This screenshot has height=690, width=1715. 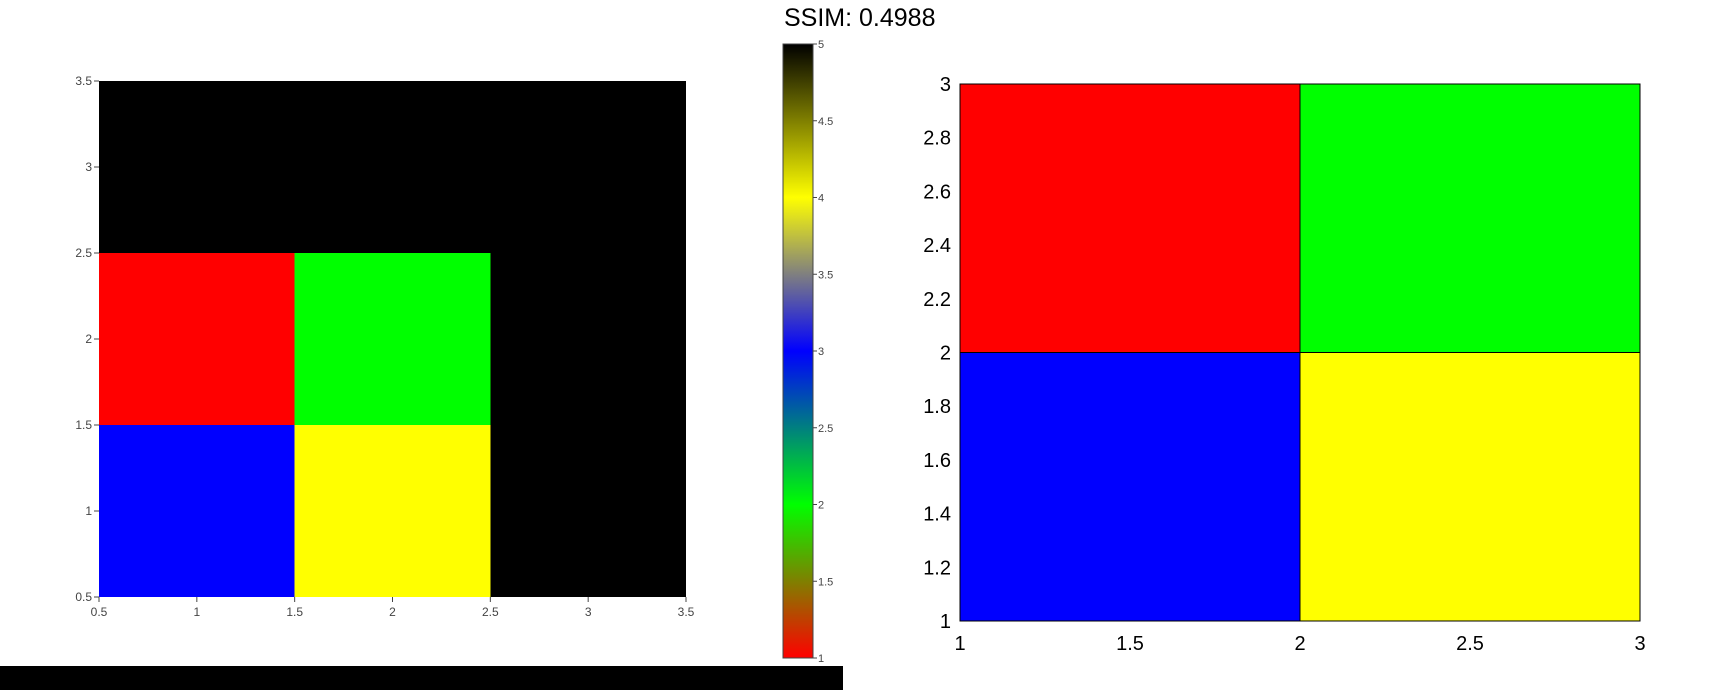 What do you see at coordinates (83, 253) in the screenshot?
I see `y-tick-label: 2.5` at bounding box center [83, 253].